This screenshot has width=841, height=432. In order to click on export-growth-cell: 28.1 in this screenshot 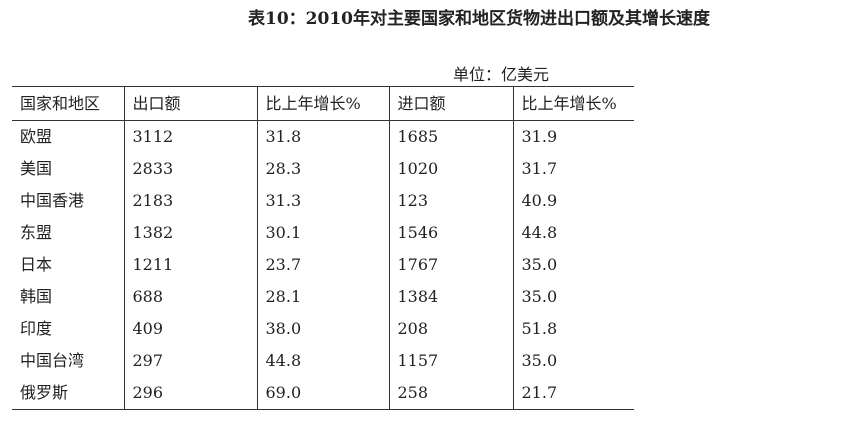, I will do `click(322, 297)`.